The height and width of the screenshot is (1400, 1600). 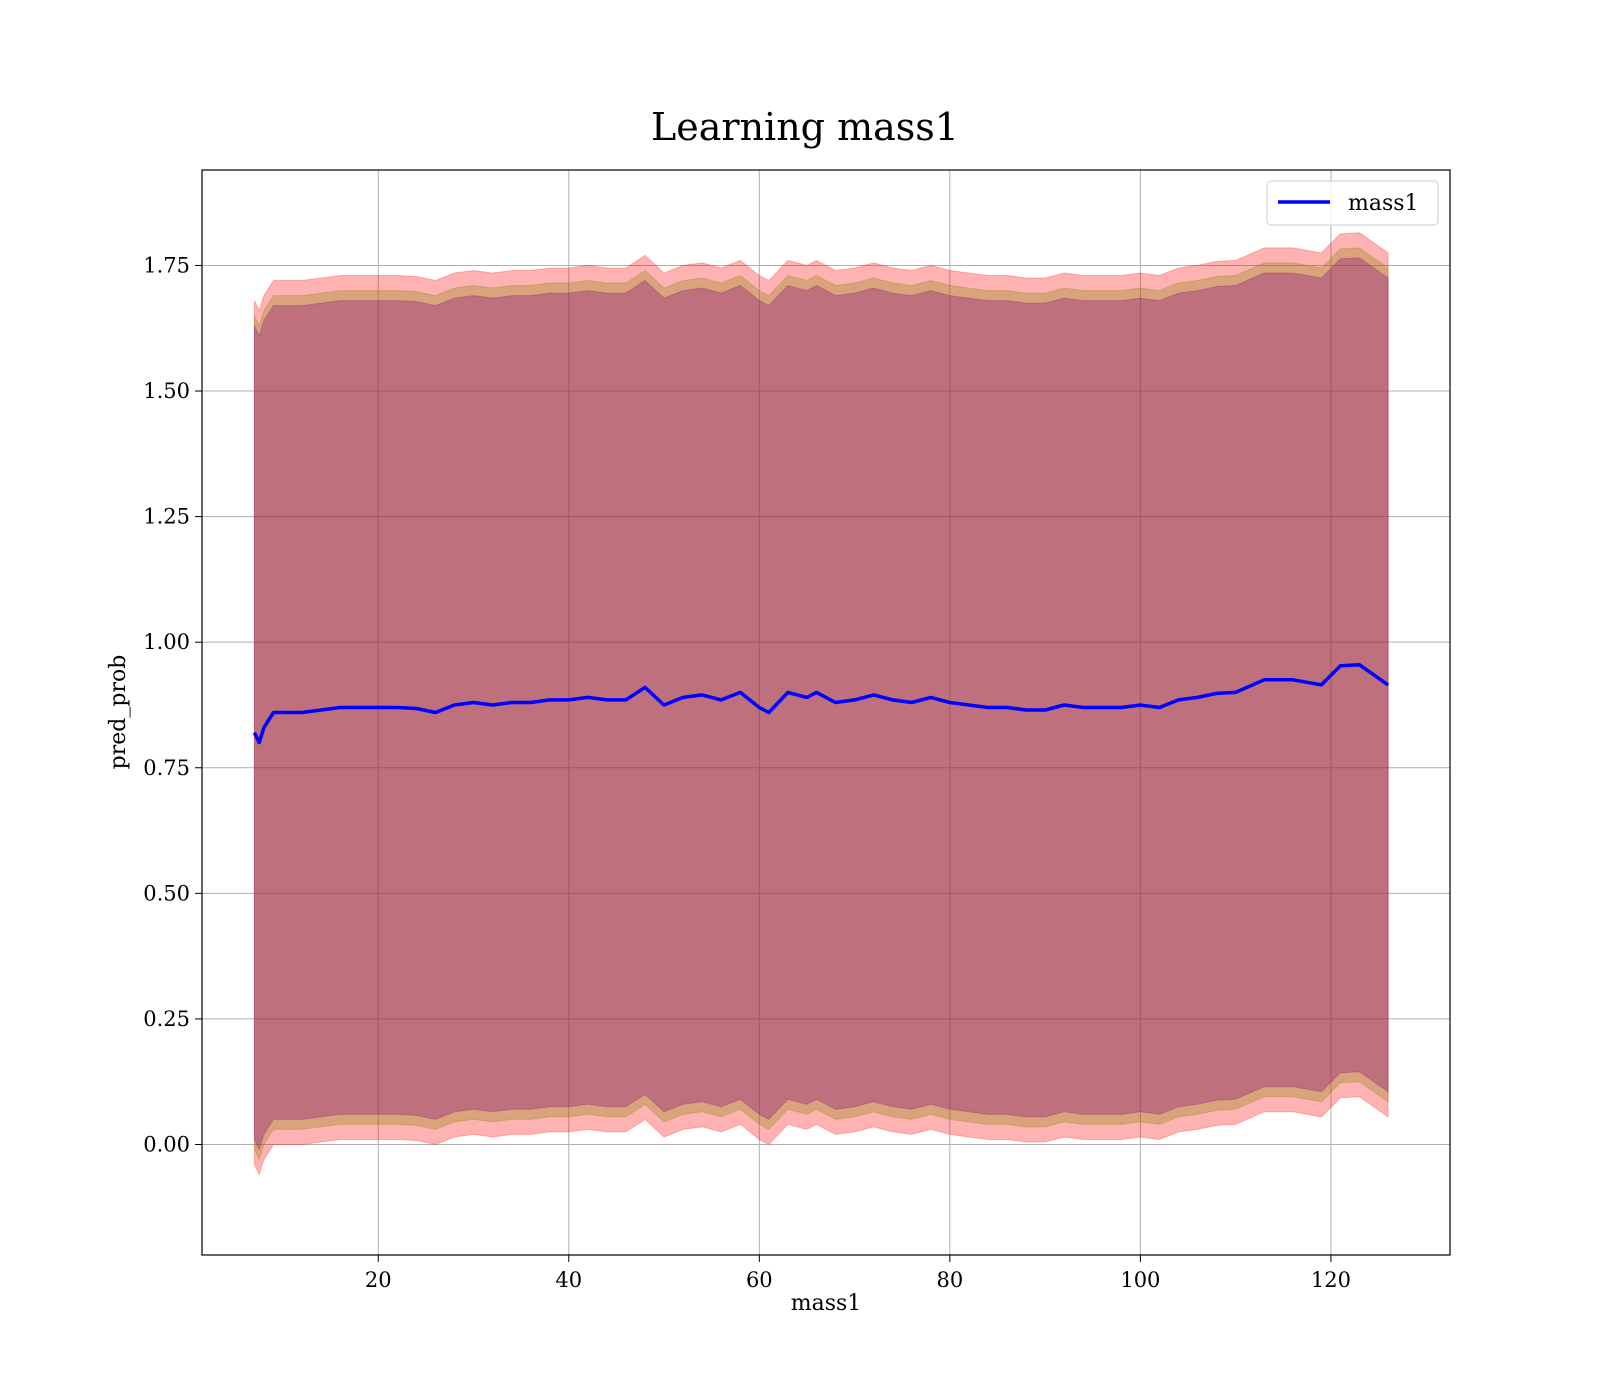 I want to click on series-lines, so click(x=821, y=704).